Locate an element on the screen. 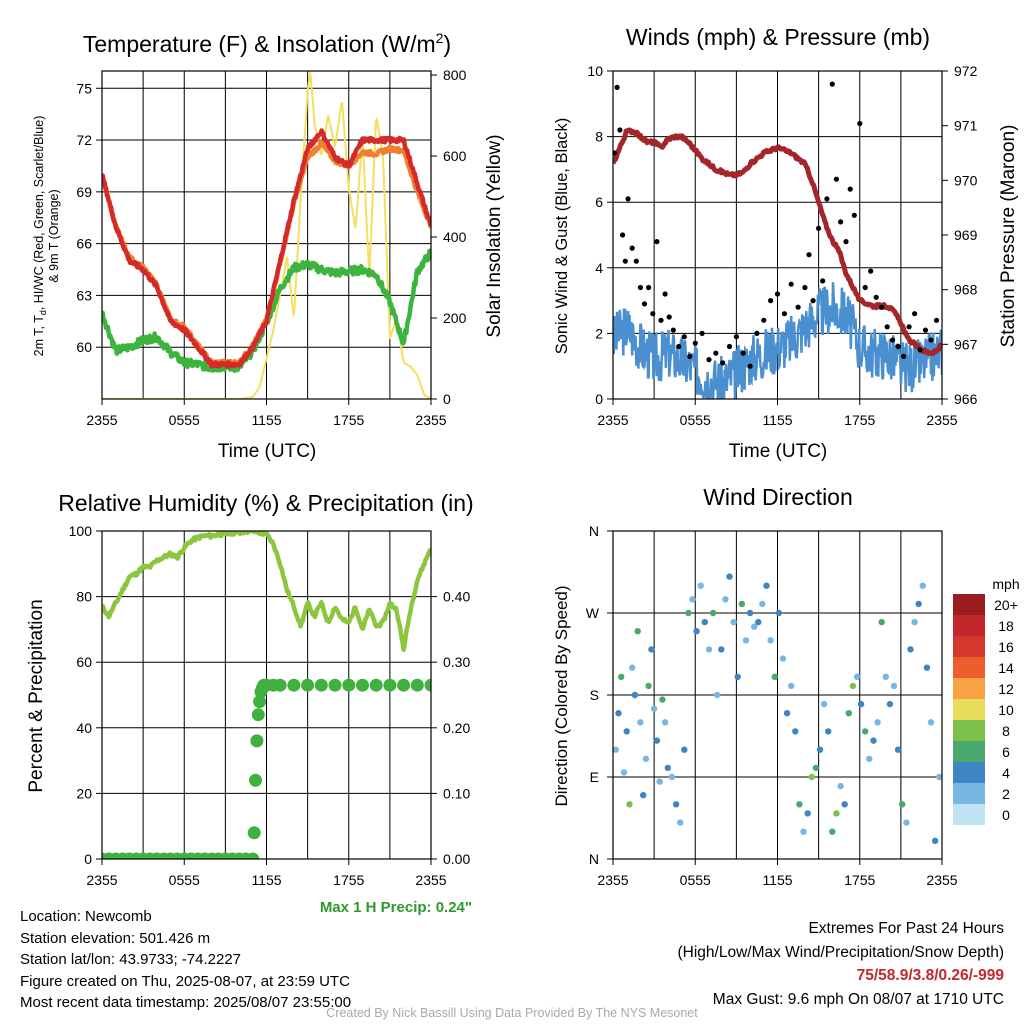 This screenshot has width=1024, height=1024. y-tick-label: 8 is located at coordinates (599, 137).